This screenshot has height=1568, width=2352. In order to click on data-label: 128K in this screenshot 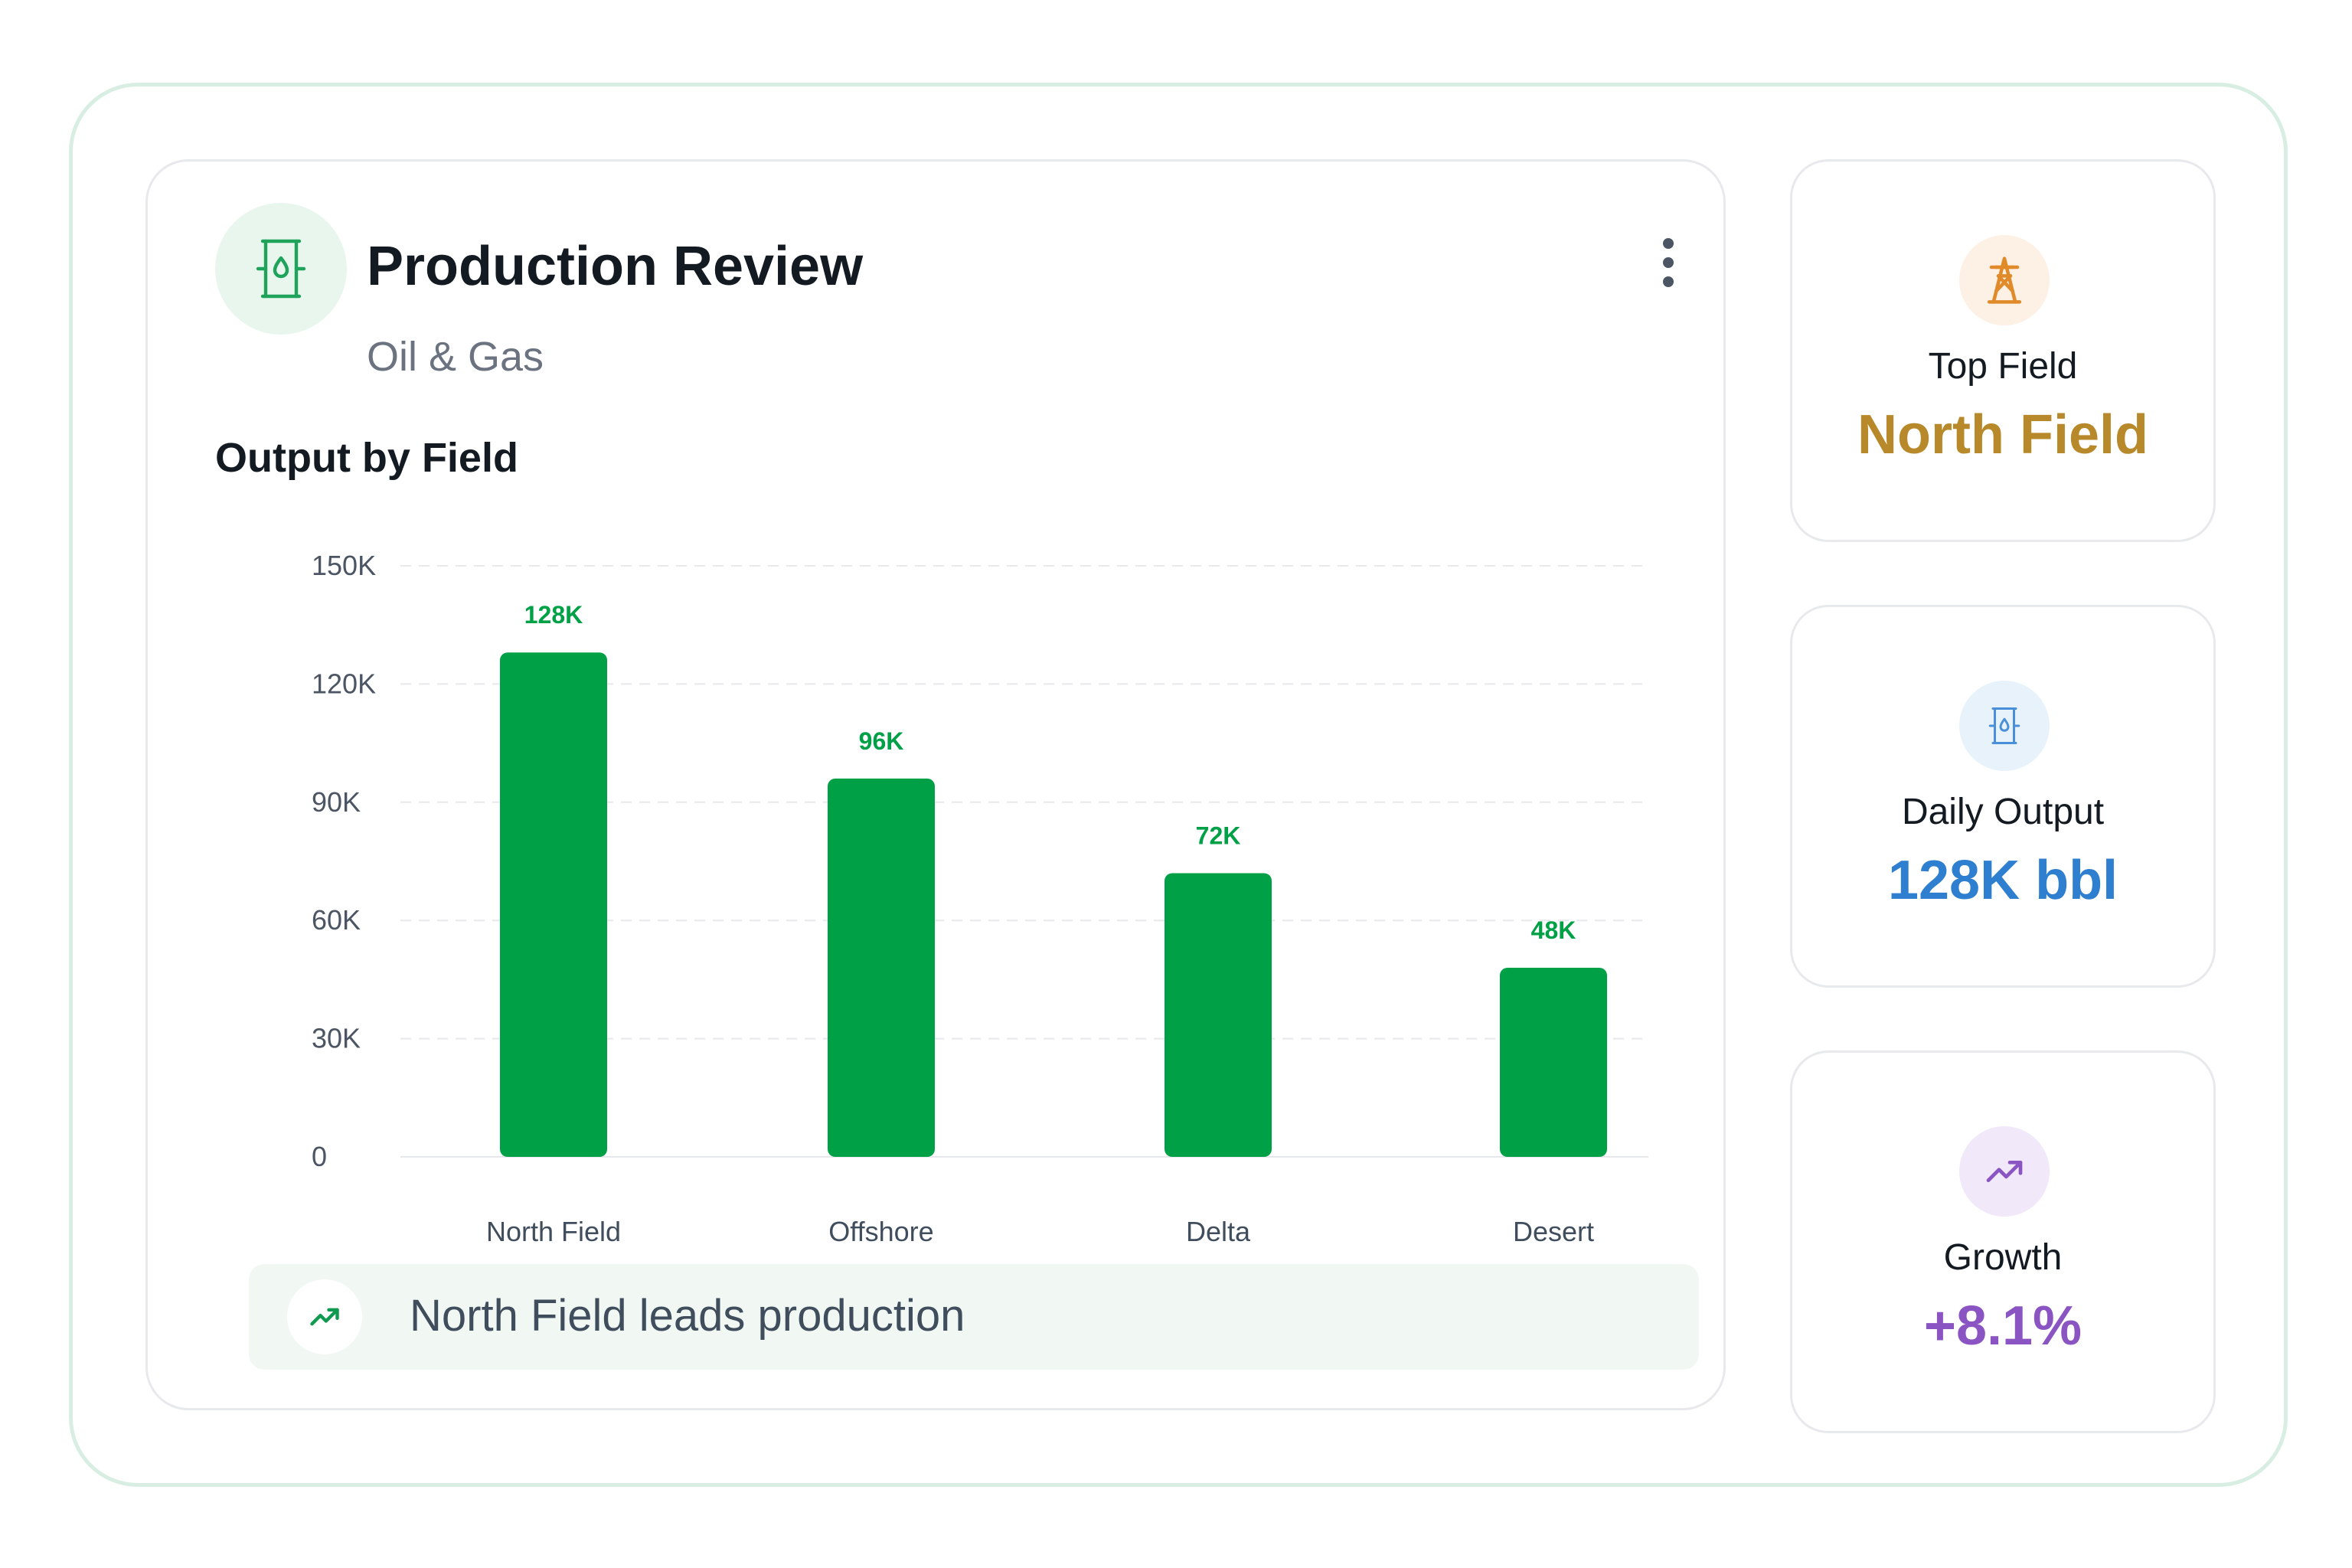, I will do `click(553, 615)`.